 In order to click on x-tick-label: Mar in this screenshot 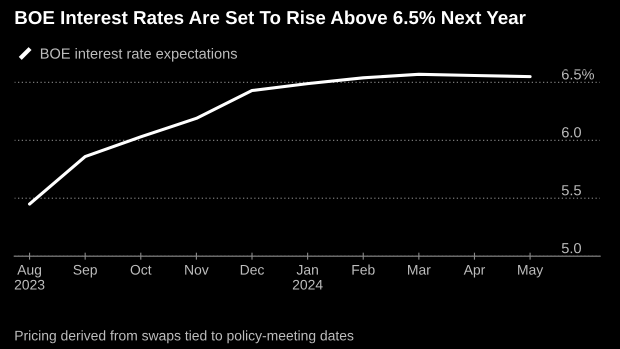, I will do `click(419, 270)`.